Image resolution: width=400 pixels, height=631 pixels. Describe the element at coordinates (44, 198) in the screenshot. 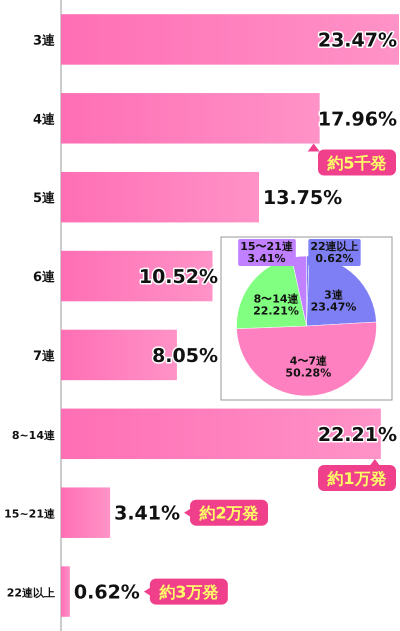

I see `y-tick-label: 5連` at that location.